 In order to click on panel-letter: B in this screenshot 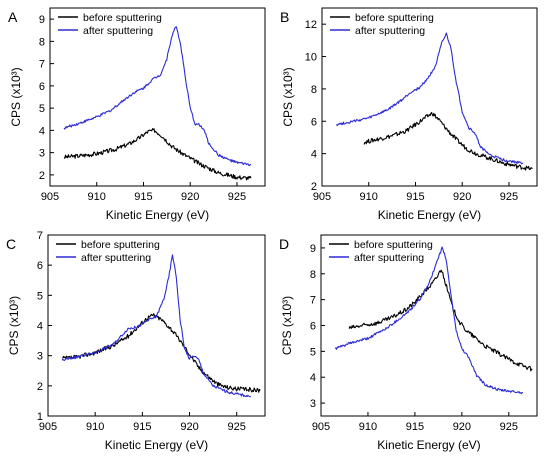, I will do `click(284, 17)`.